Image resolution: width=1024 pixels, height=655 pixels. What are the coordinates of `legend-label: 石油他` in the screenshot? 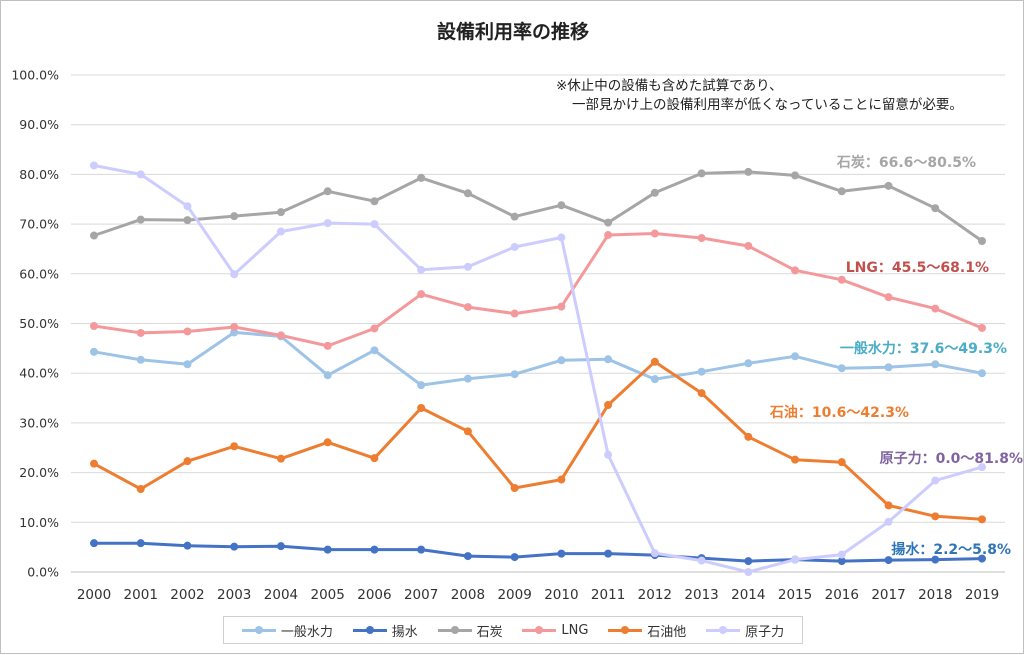 It's located at (667, 632).